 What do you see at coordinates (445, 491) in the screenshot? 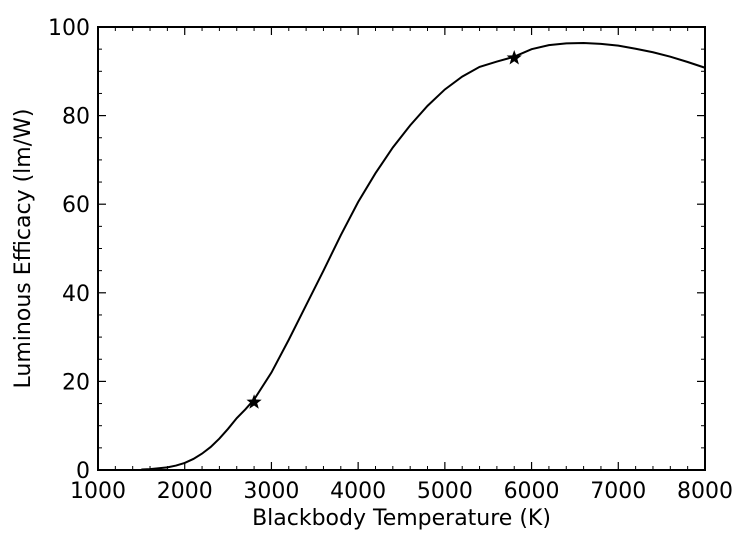
I see `x-tick-label: 5000` at bounding box center [445, 491].